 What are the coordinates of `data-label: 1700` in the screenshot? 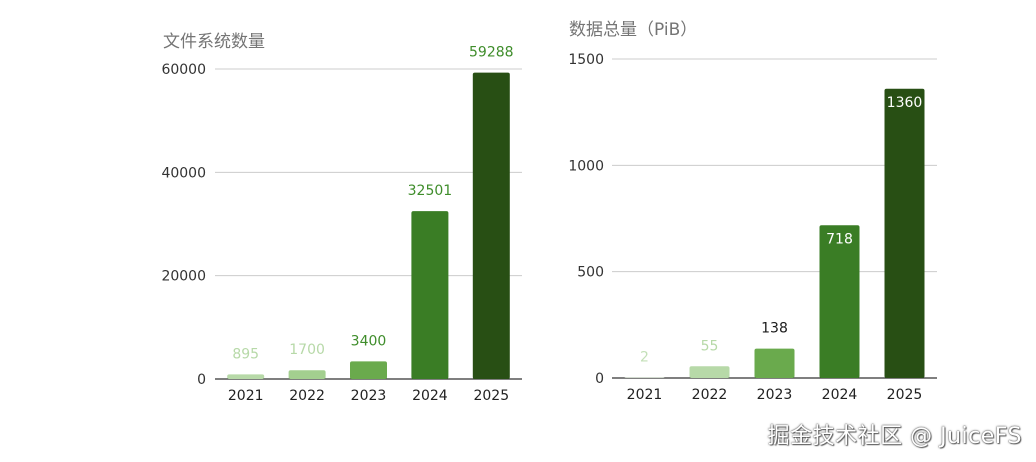 It's located at (307, 350).